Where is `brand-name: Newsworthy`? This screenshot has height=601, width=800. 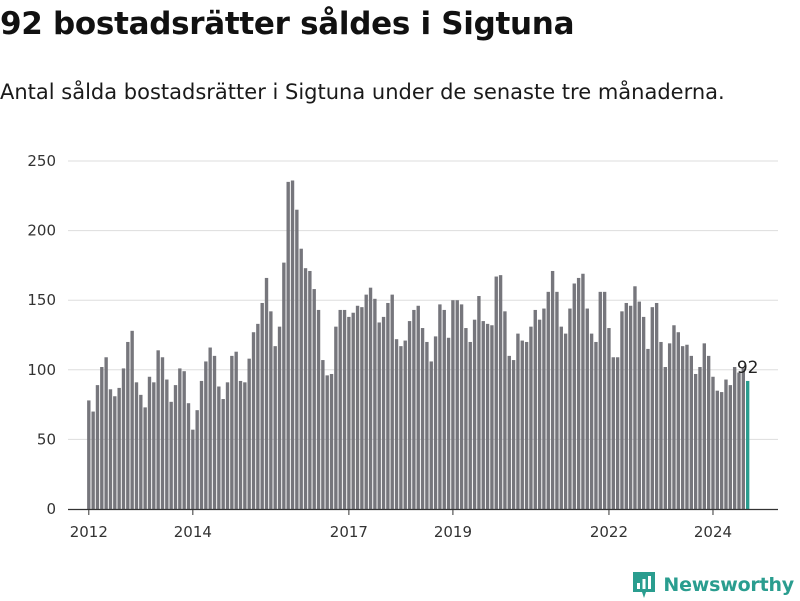
brand-name: Newsworthy is located at coordinates (728, 585).